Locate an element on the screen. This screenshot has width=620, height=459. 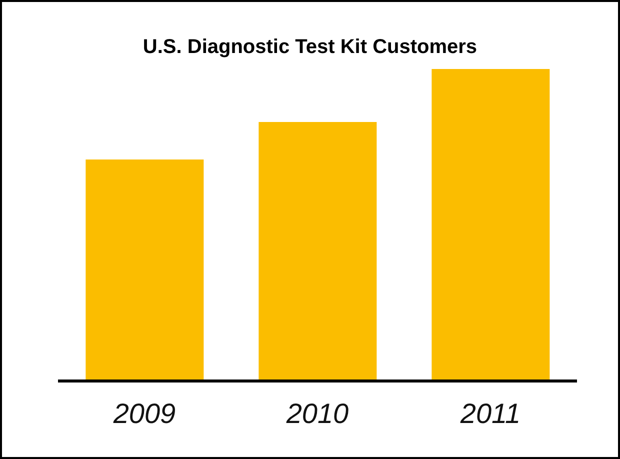
x-tick-label: 2010 is located at coordinates (317, 413).